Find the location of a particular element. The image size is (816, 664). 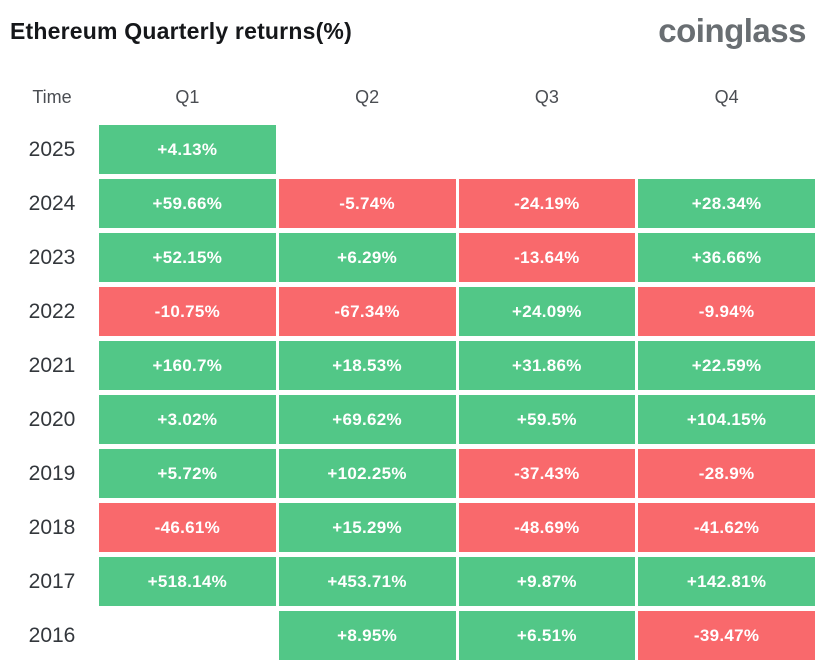

year-label-2018: 2018 is located at coordinates (52, 527).